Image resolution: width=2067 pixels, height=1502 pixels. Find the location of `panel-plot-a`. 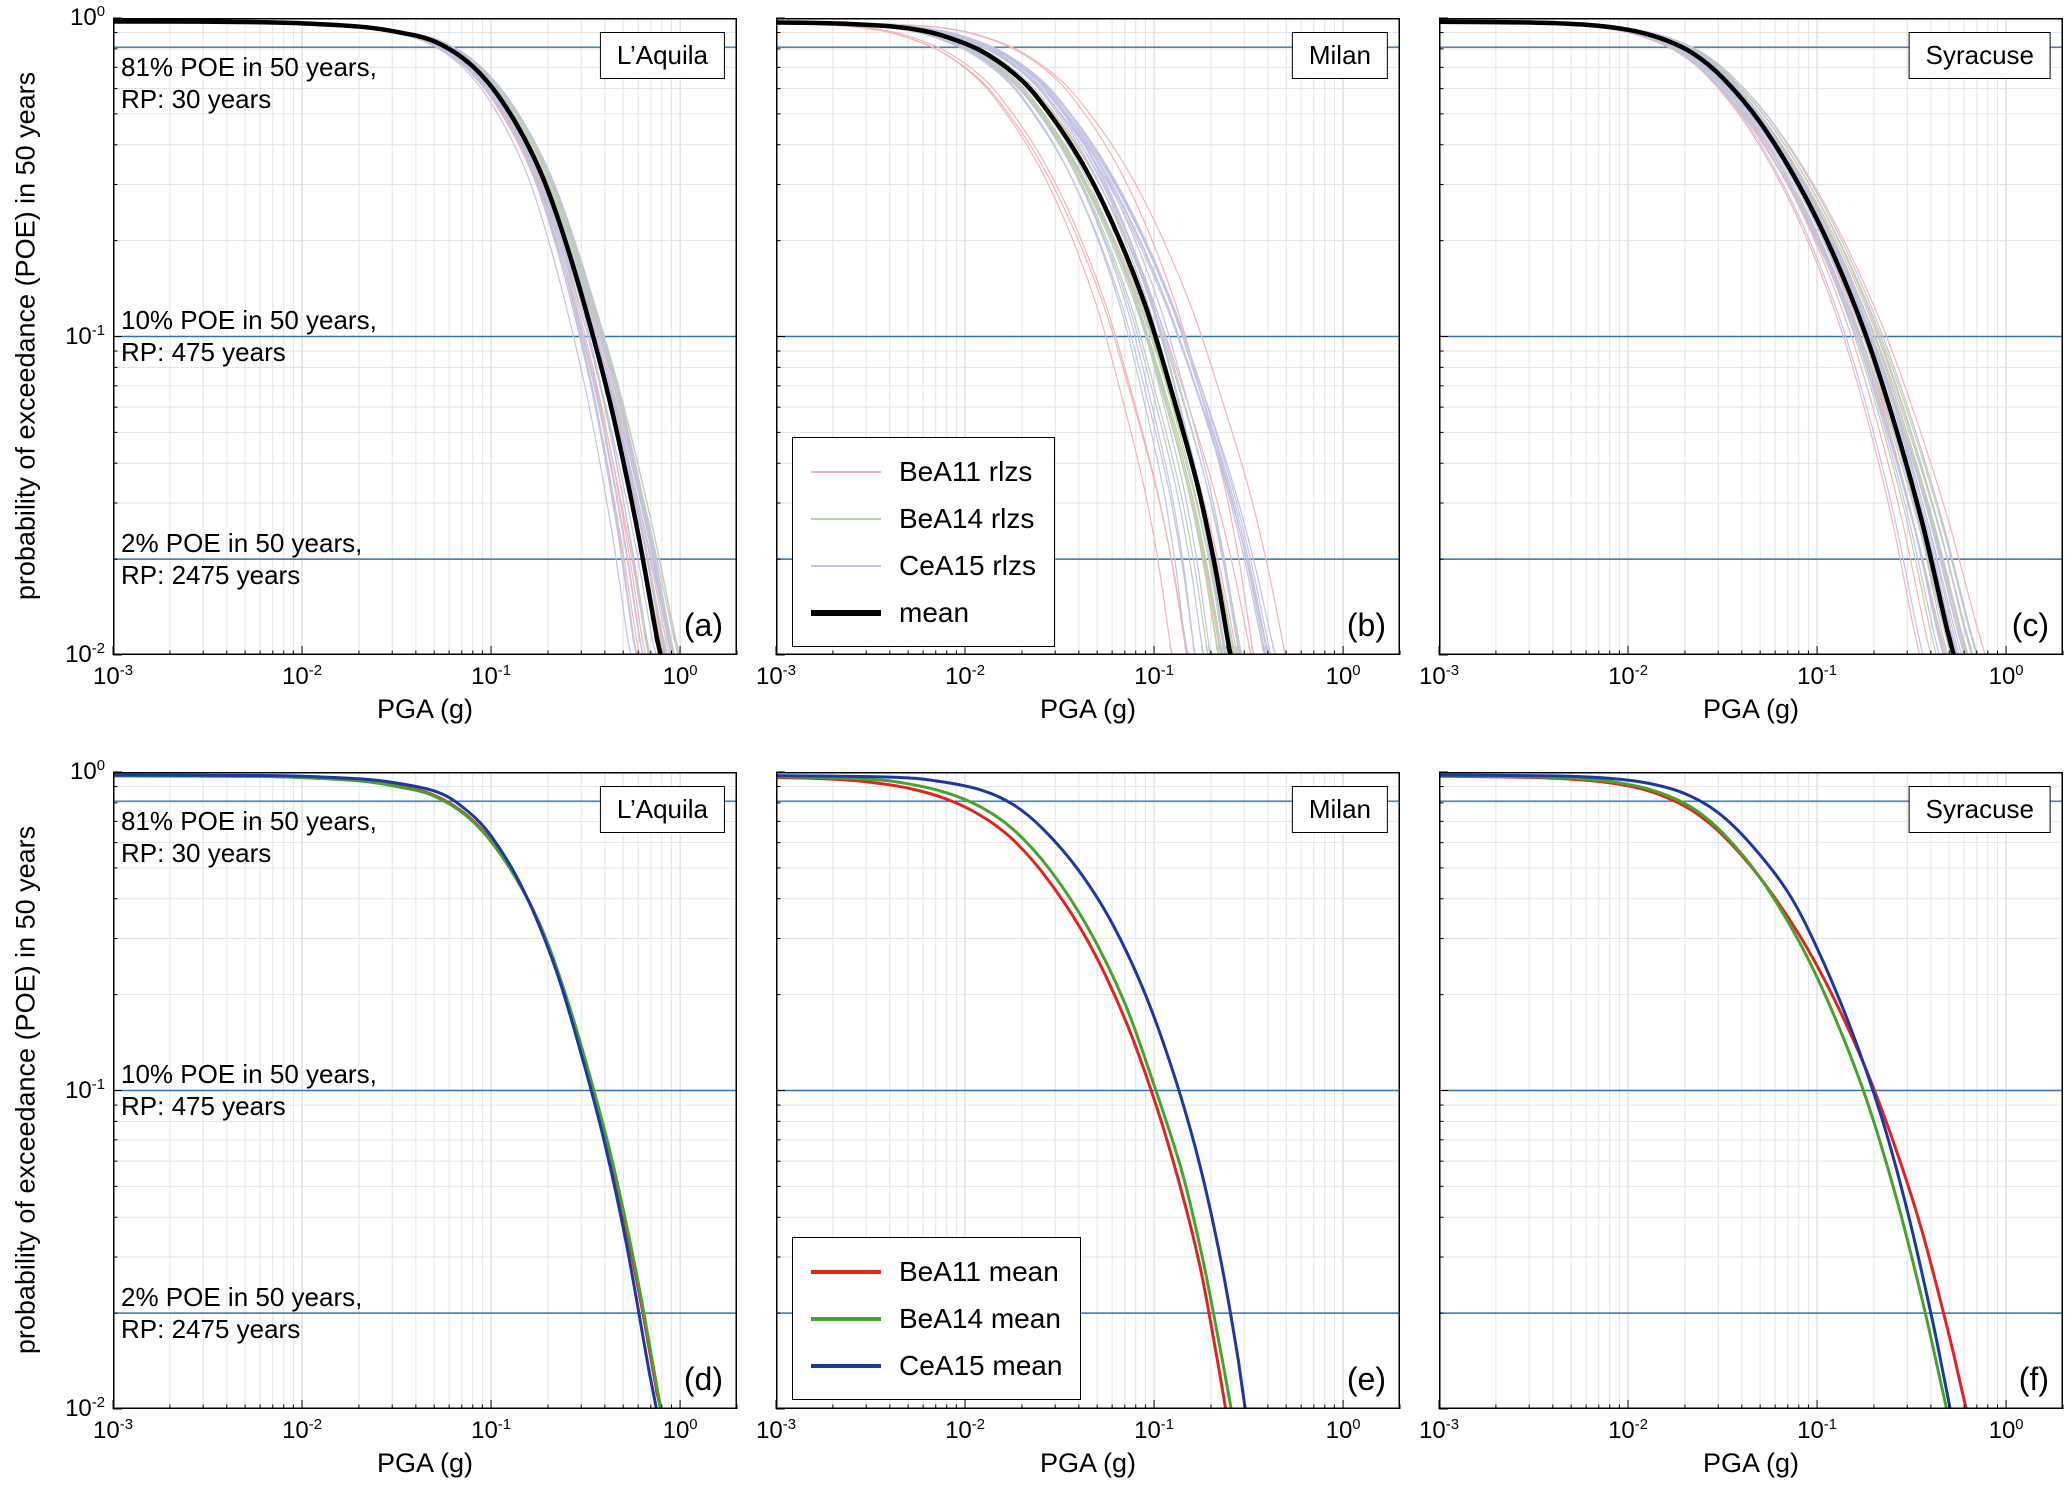

panel-plot-a is located at coordinates (425, 336).